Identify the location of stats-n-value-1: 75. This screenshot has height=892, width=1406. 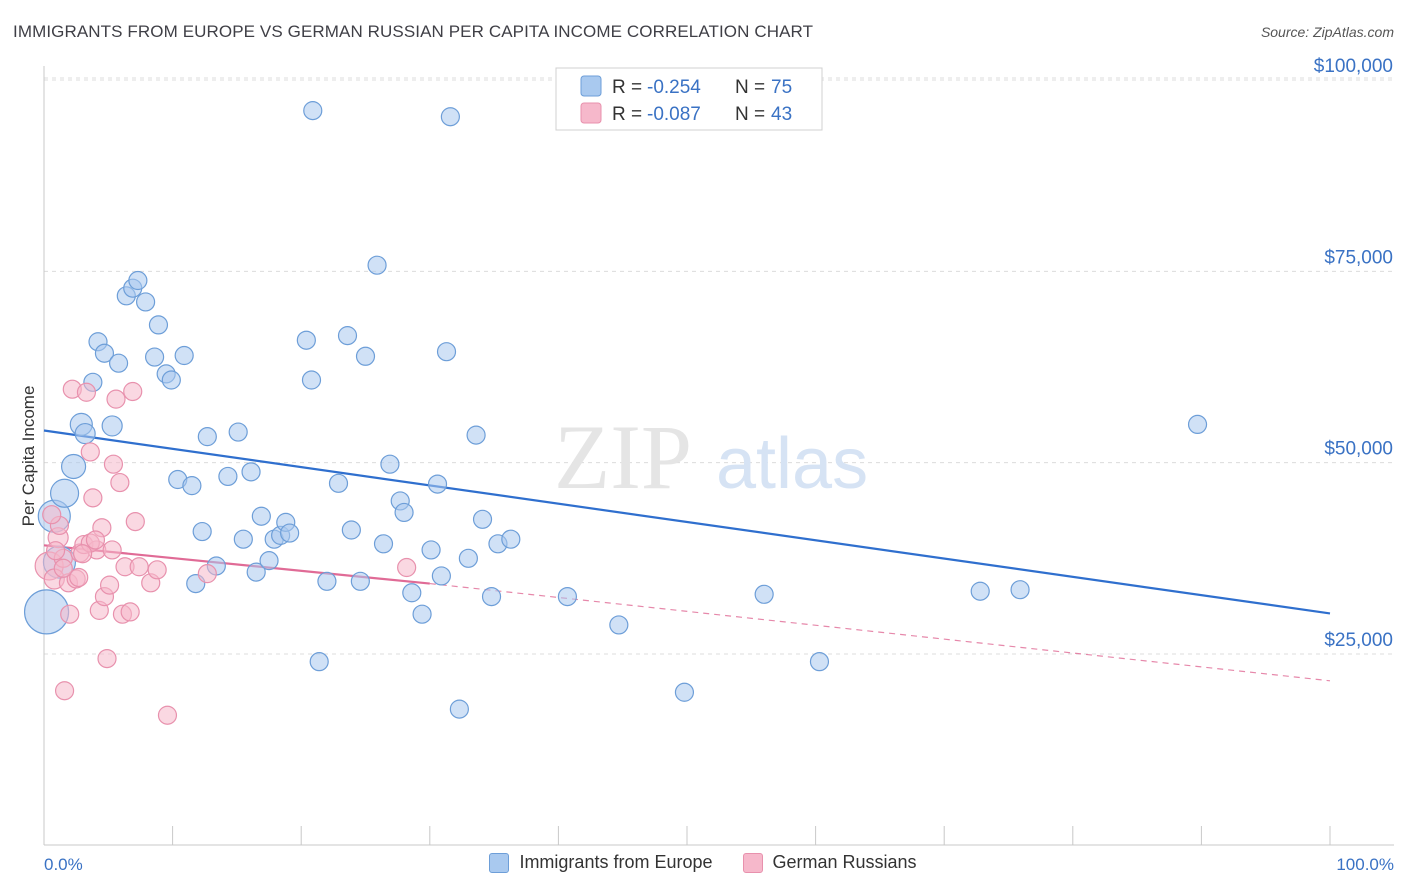
(781, 87).